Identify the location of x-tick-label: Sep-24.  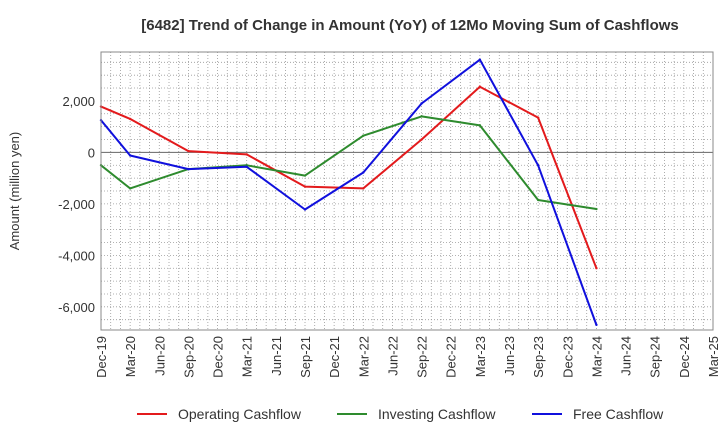
(655, 357).